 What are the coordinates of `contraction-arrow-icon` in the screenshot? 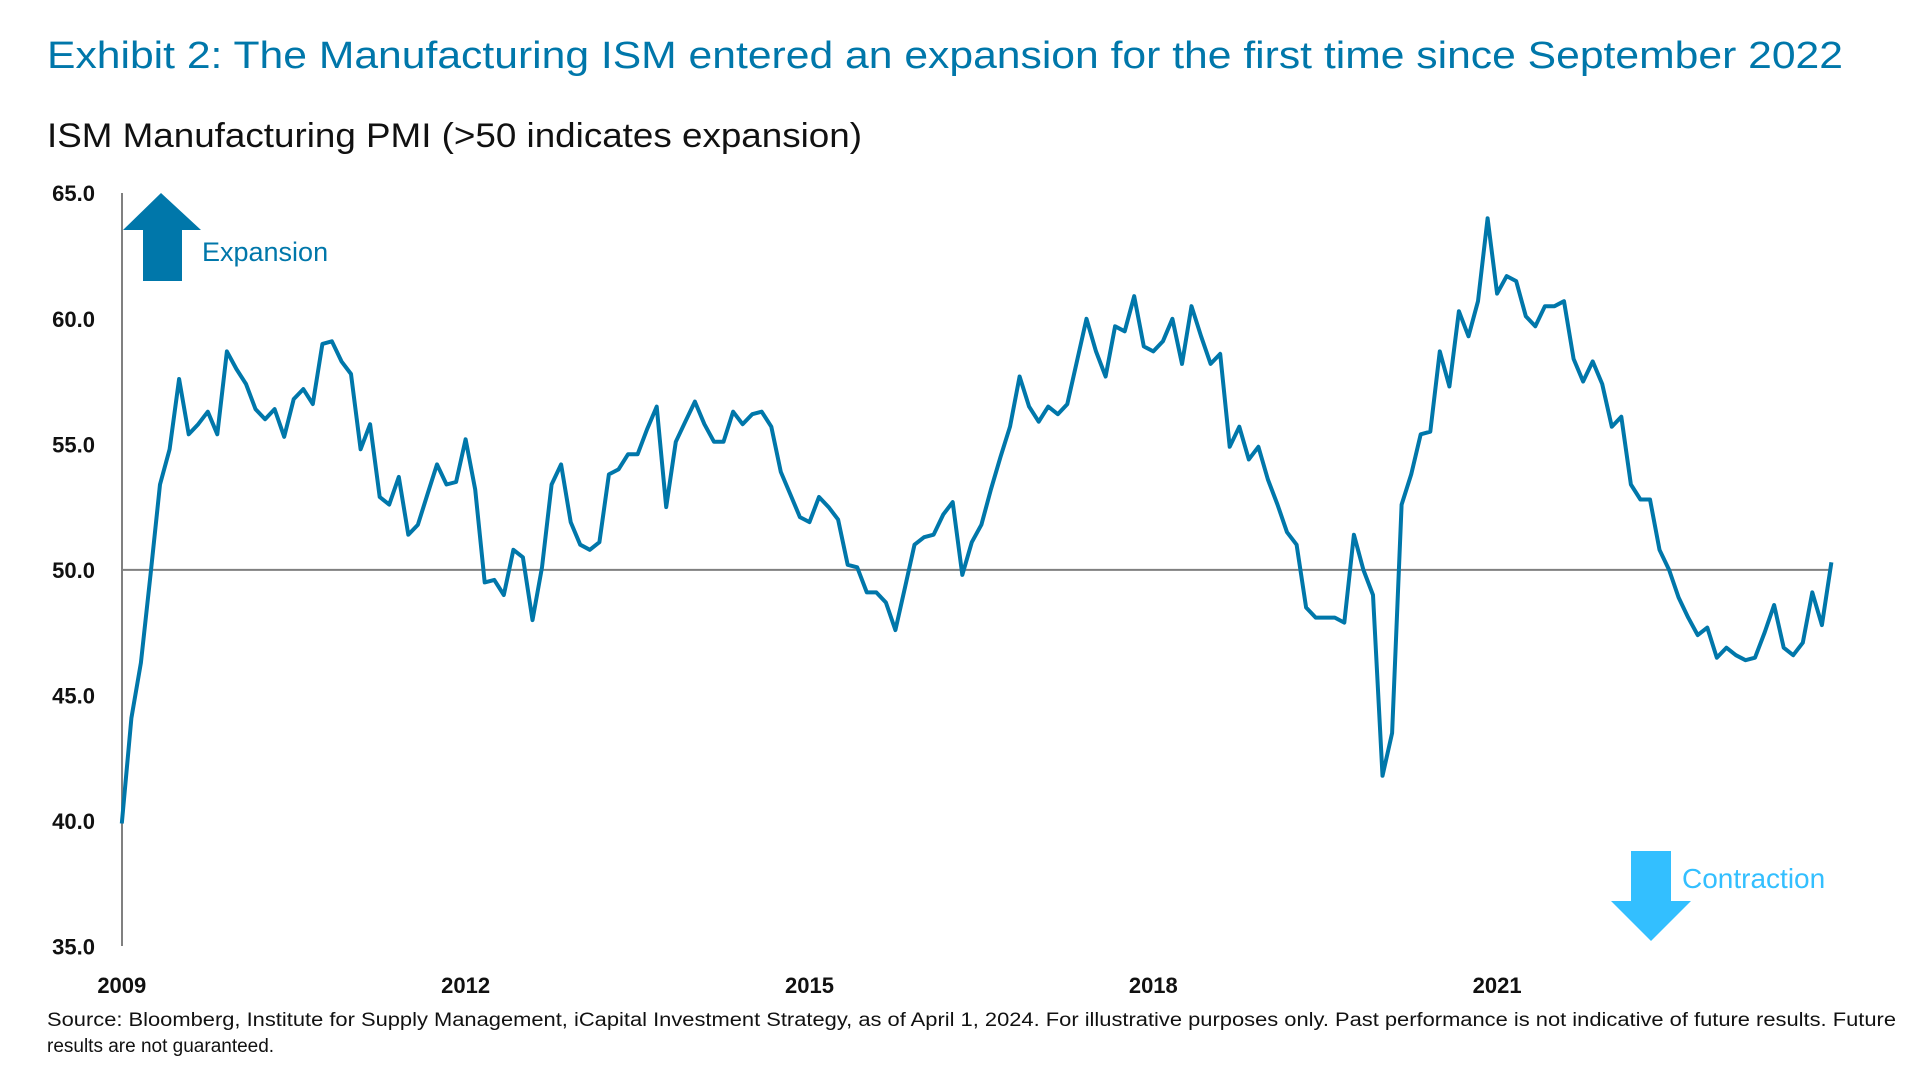 It's located at (1651, 896).